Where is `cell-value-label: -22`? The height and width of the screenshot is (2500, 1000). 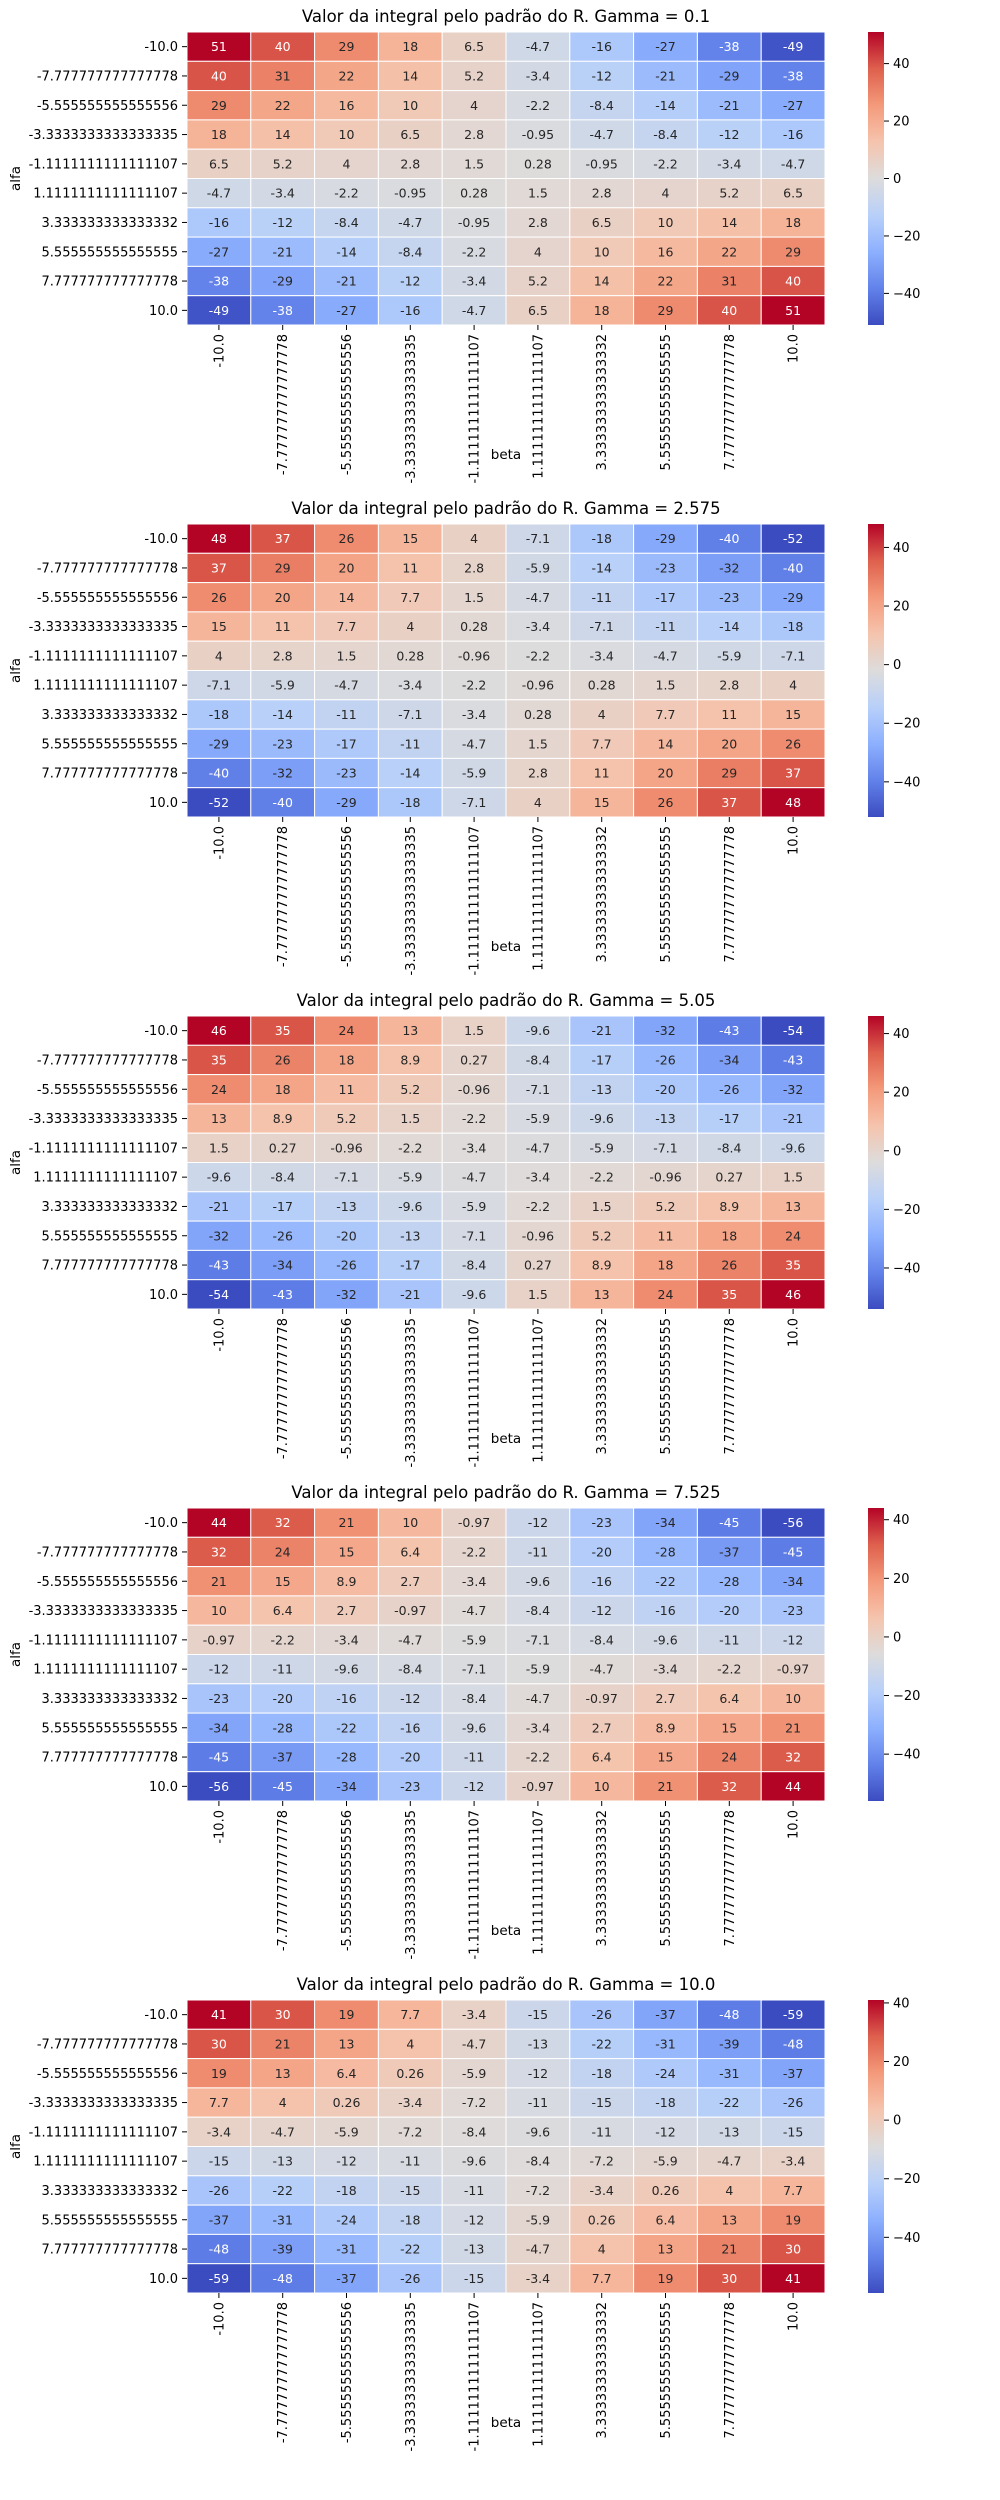
cell-value-label: -22 is located at coordinates (410, 2249).